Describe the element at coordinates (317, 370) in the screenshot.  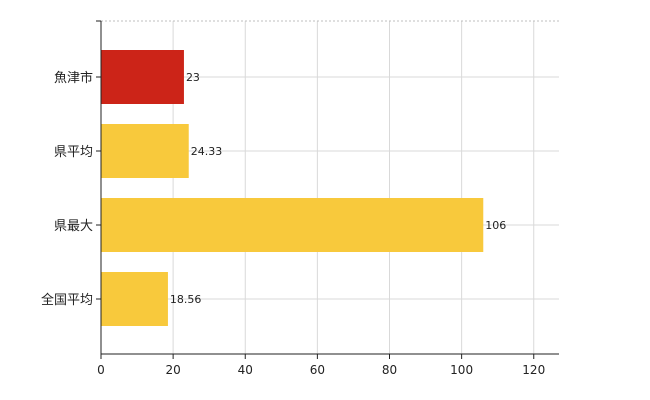
I see `x-tick-label: 60` at that location.